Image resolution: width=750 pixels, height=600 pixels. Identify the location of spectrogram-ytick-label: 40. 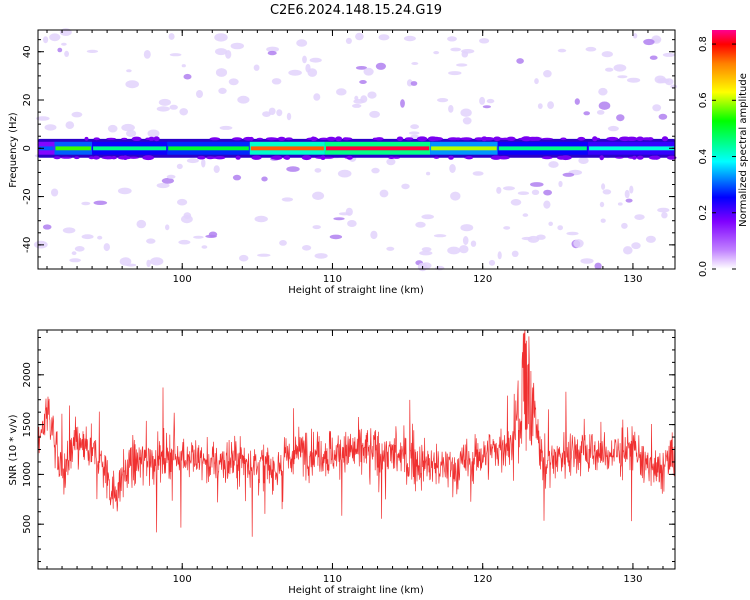
(27, 51).